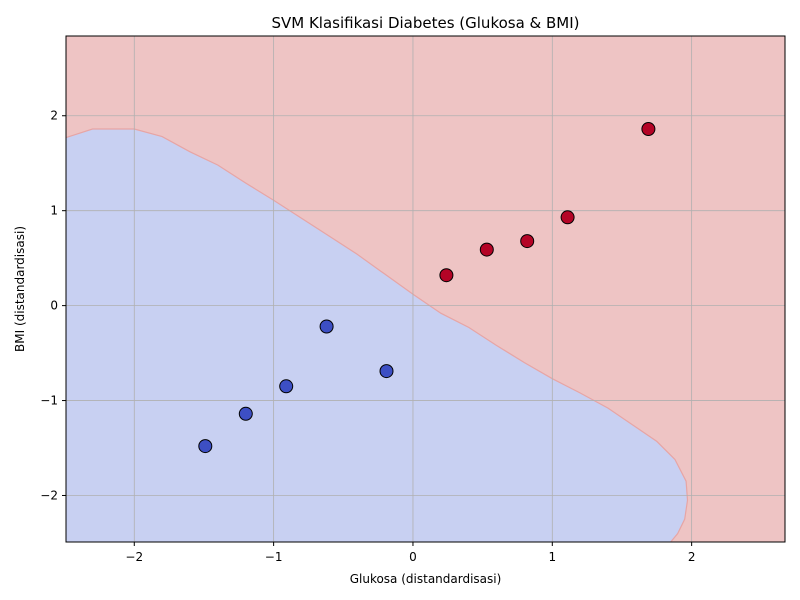 The height and width of the screenshot is (600, 800). Describe the element at coordinates (274, 557) in the screenshot. I see `x-tick-label: −1` at that location.